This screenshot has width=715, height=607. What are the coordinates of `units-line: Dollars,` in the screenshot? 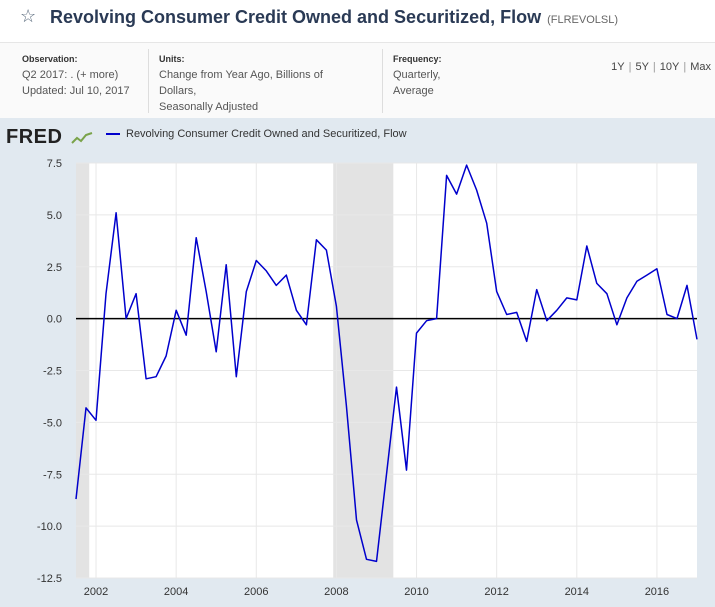 It's located at (178, 91).